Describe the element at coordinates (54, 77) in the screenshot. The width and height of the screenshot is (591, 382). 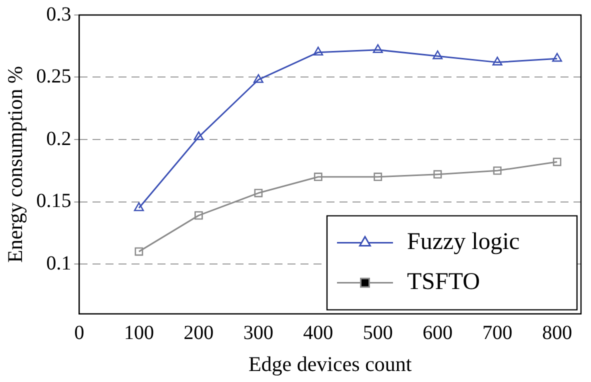
I see `y-tick-label: 0.25` at that location.